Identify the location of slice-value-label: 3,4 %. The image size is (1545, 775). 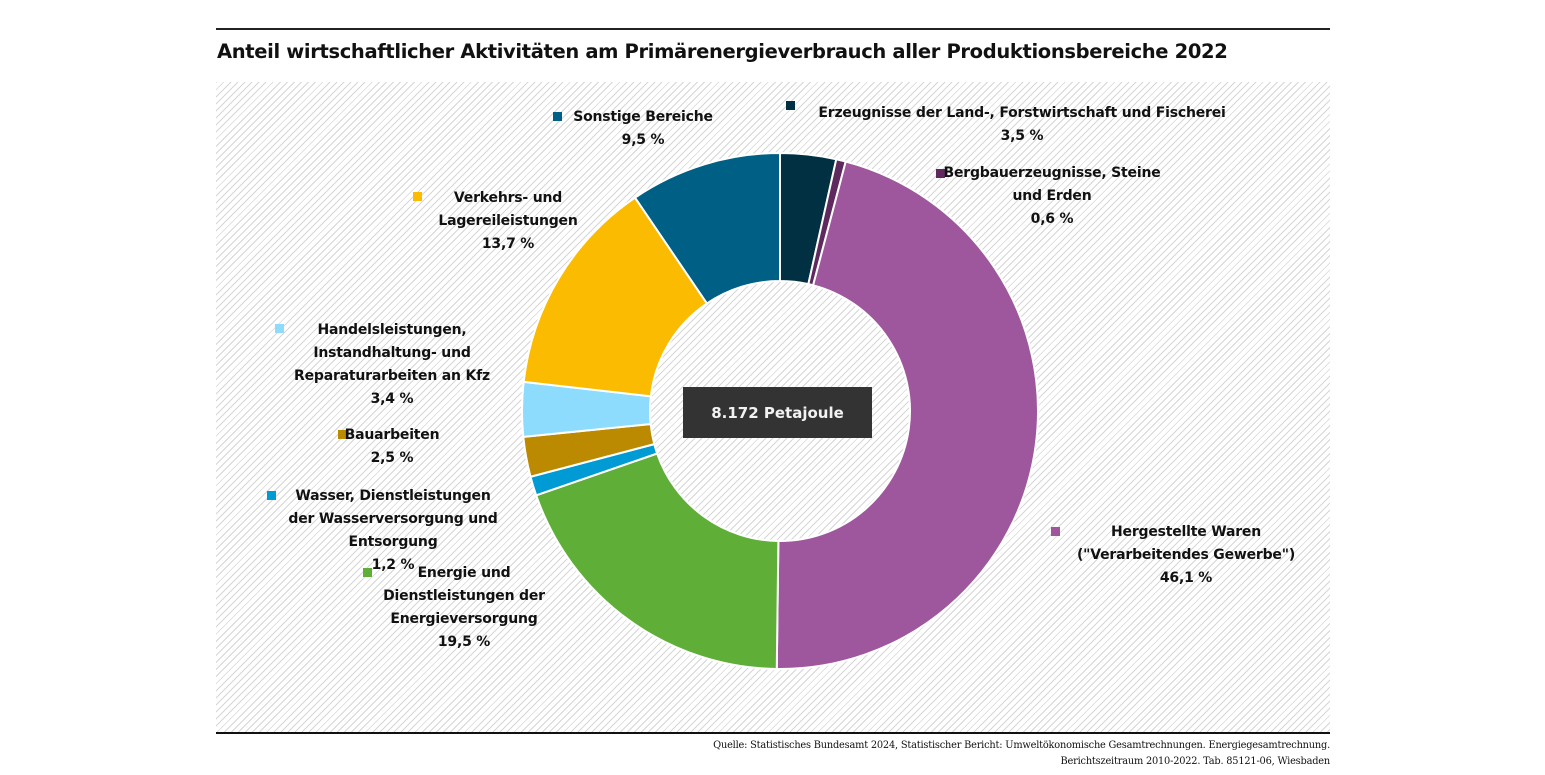
(392, 399).